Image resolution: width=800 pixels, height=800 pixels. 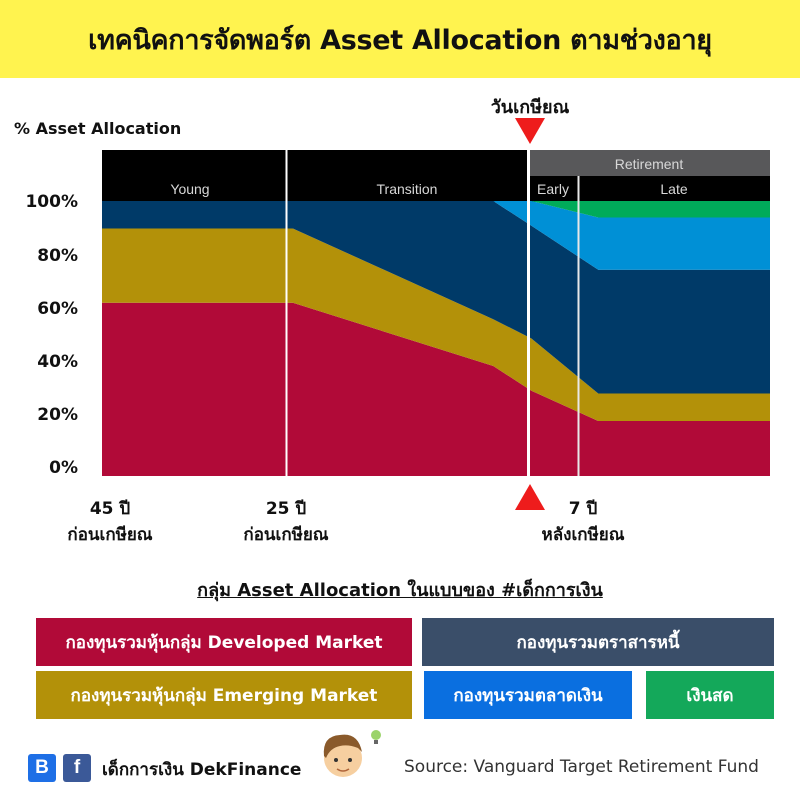 I want to click on x-label-7y-years: 7 ปี, so click(x=583, y=509).